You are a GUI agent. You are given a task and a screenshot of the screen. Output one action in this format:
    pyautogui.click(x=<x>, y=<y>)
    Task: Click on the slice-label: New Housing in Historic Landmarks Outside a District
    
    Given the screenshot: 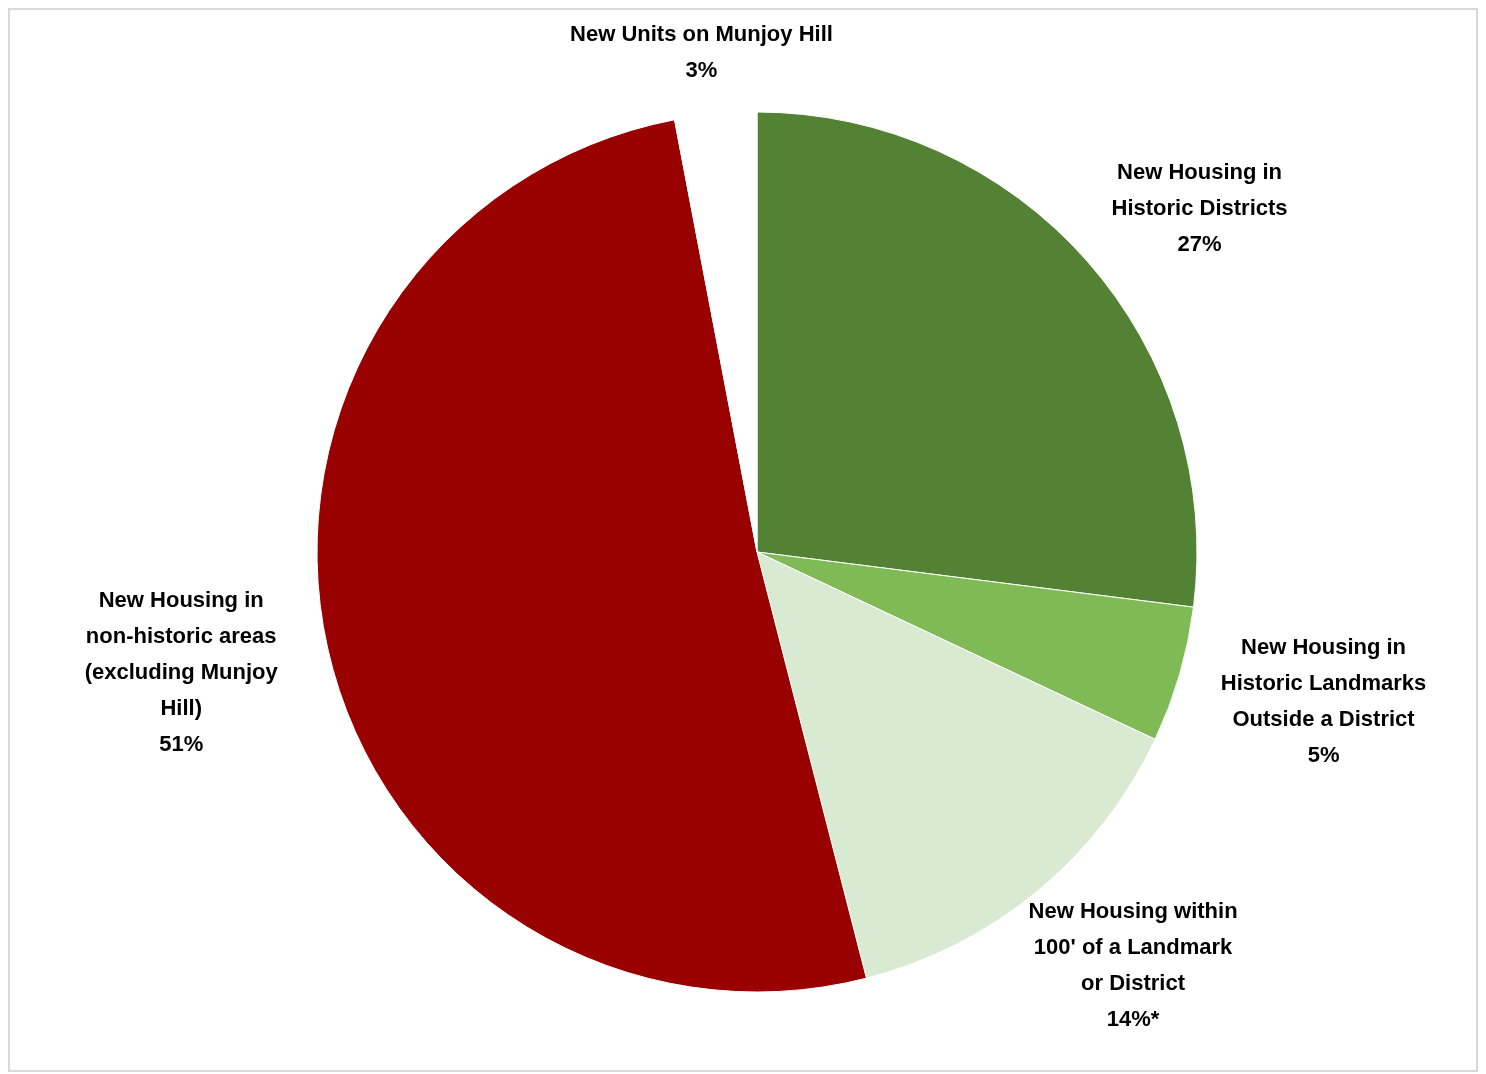 What is the action you would take?
    pyautogui.click(x=1323, y=682)
    